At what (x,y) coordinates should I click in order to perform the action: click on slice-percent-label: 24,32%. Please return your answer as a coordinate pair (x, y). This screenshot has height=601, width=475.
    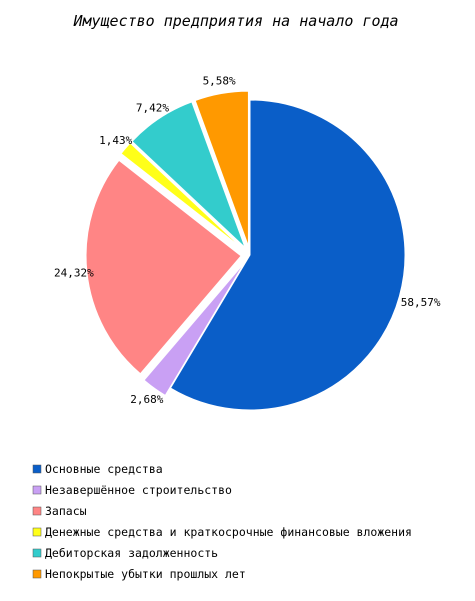
    Looking at the image, I should click on (74, 273).